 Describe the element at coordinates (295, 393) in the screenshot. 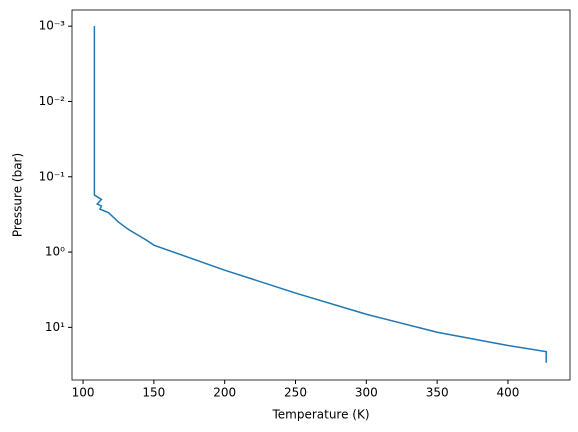

I see `x-tick-label: 250` at that location.